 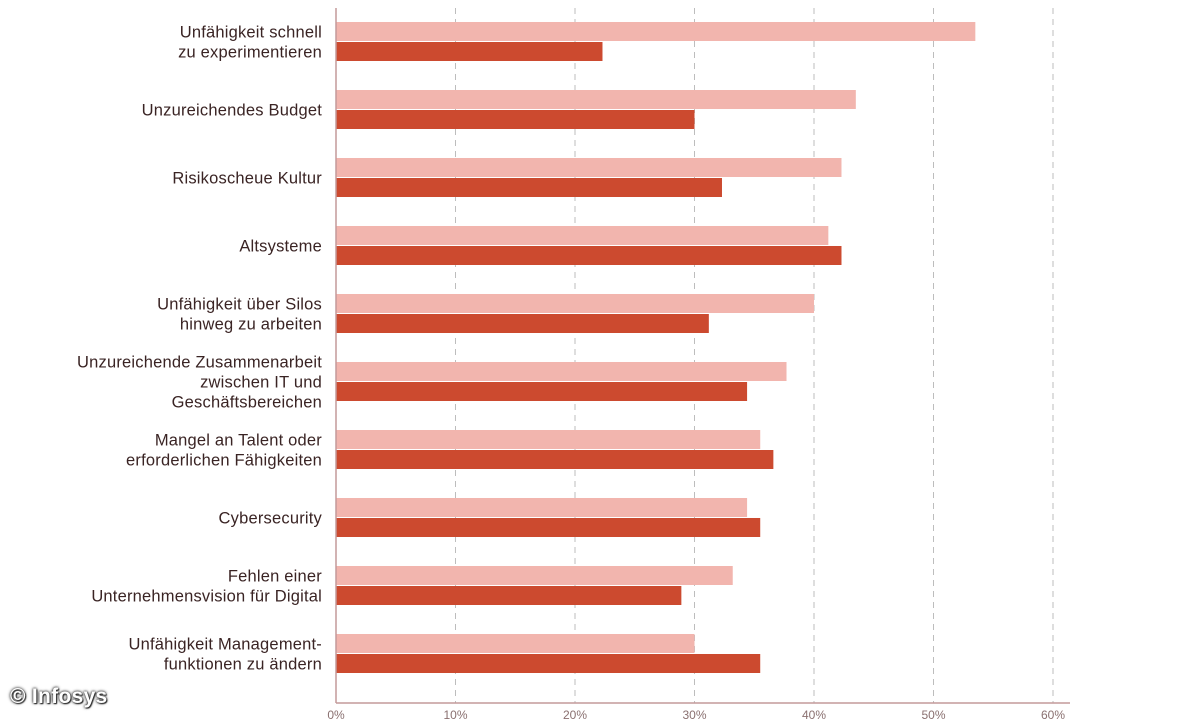 I want to click on x-tick-label: 40%, so click(x=814, y=714).